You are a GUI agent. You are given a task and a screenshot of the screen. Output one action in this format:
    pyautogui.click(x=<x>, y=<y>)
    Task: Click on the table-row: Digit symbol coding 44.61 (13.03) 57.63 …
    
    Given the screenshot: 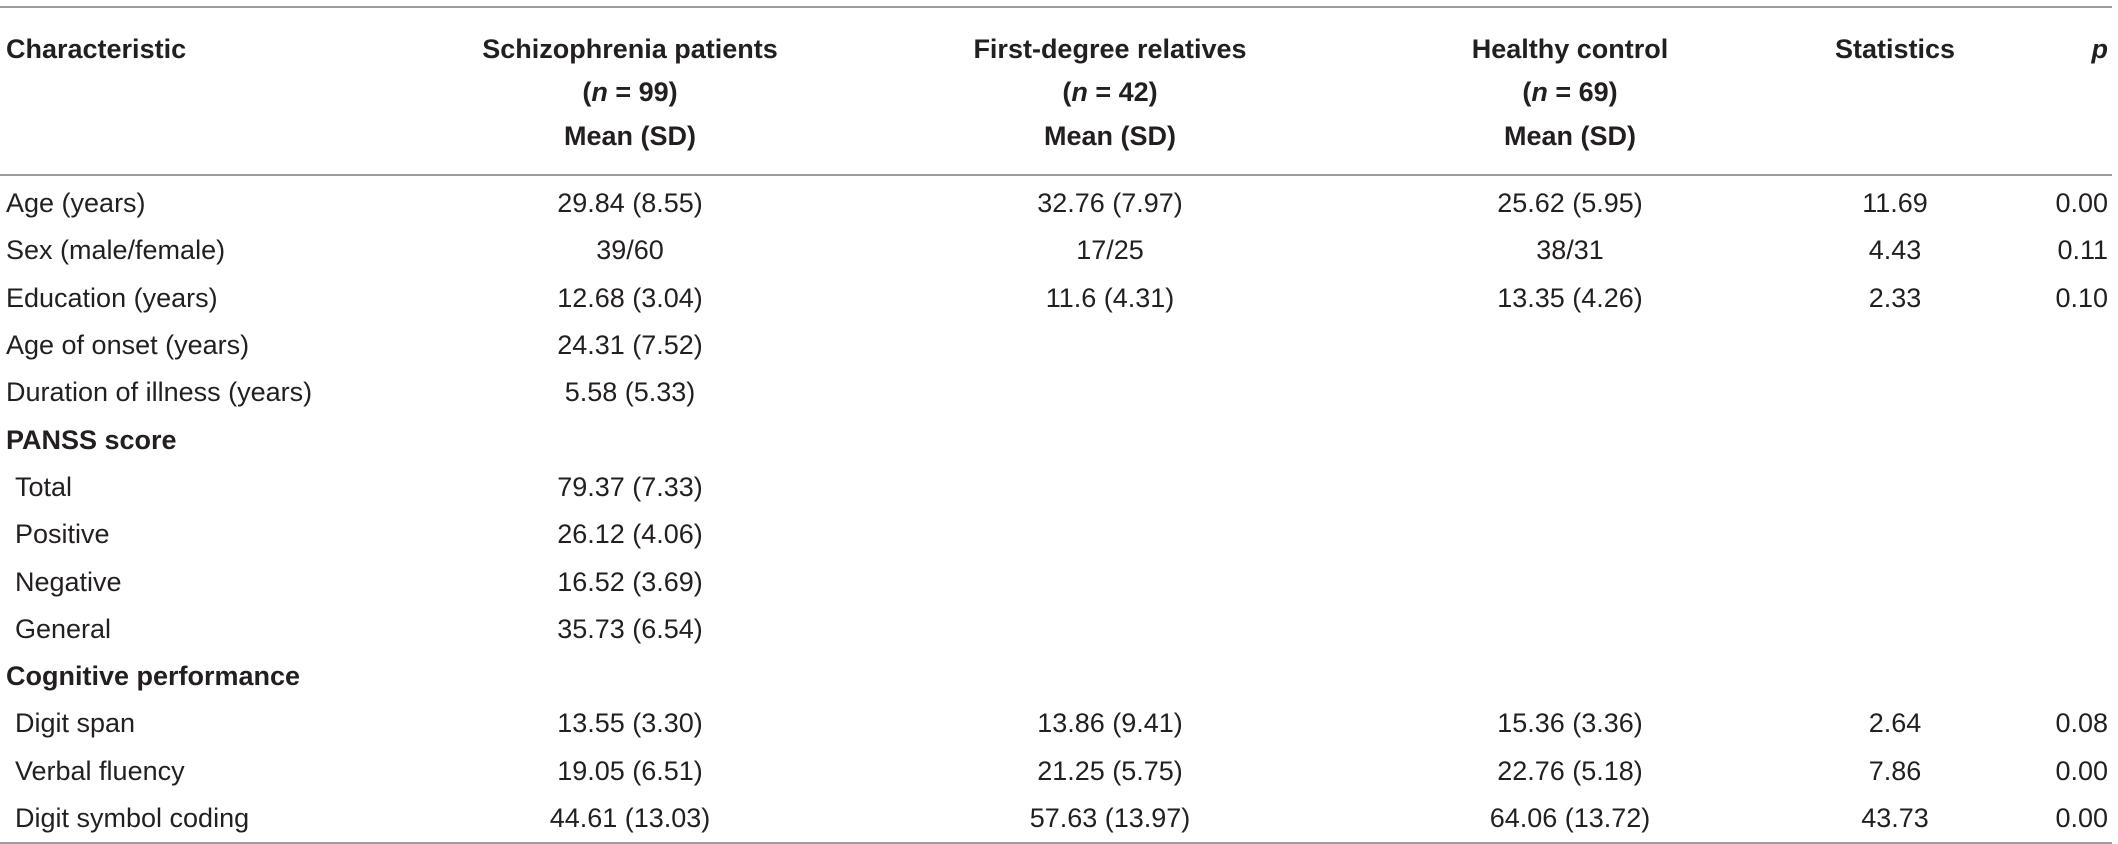 What is the action you would take?
    pyautogui.click(x=1056, y=819)
    